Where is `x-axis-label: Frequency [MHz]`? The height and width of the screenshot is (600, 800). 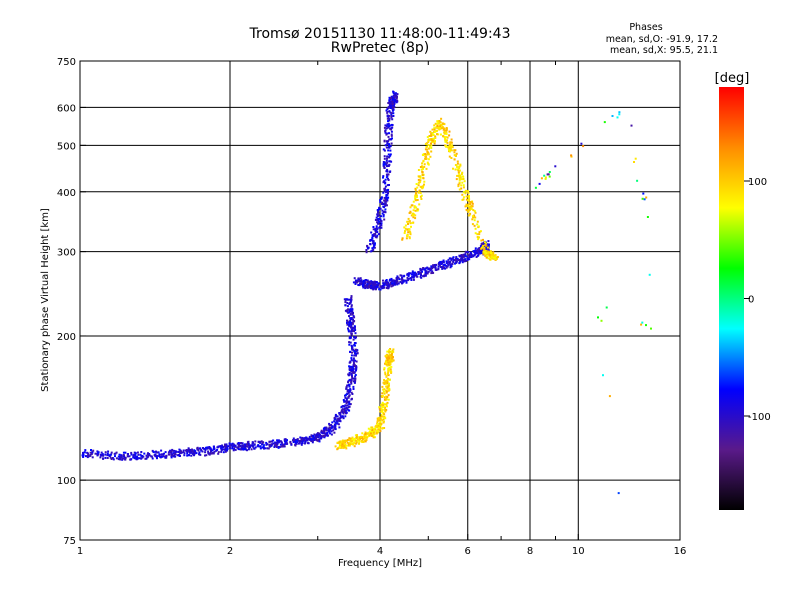 x-axis-label: Frequency [MHz] is located at coordinates (380, 563).